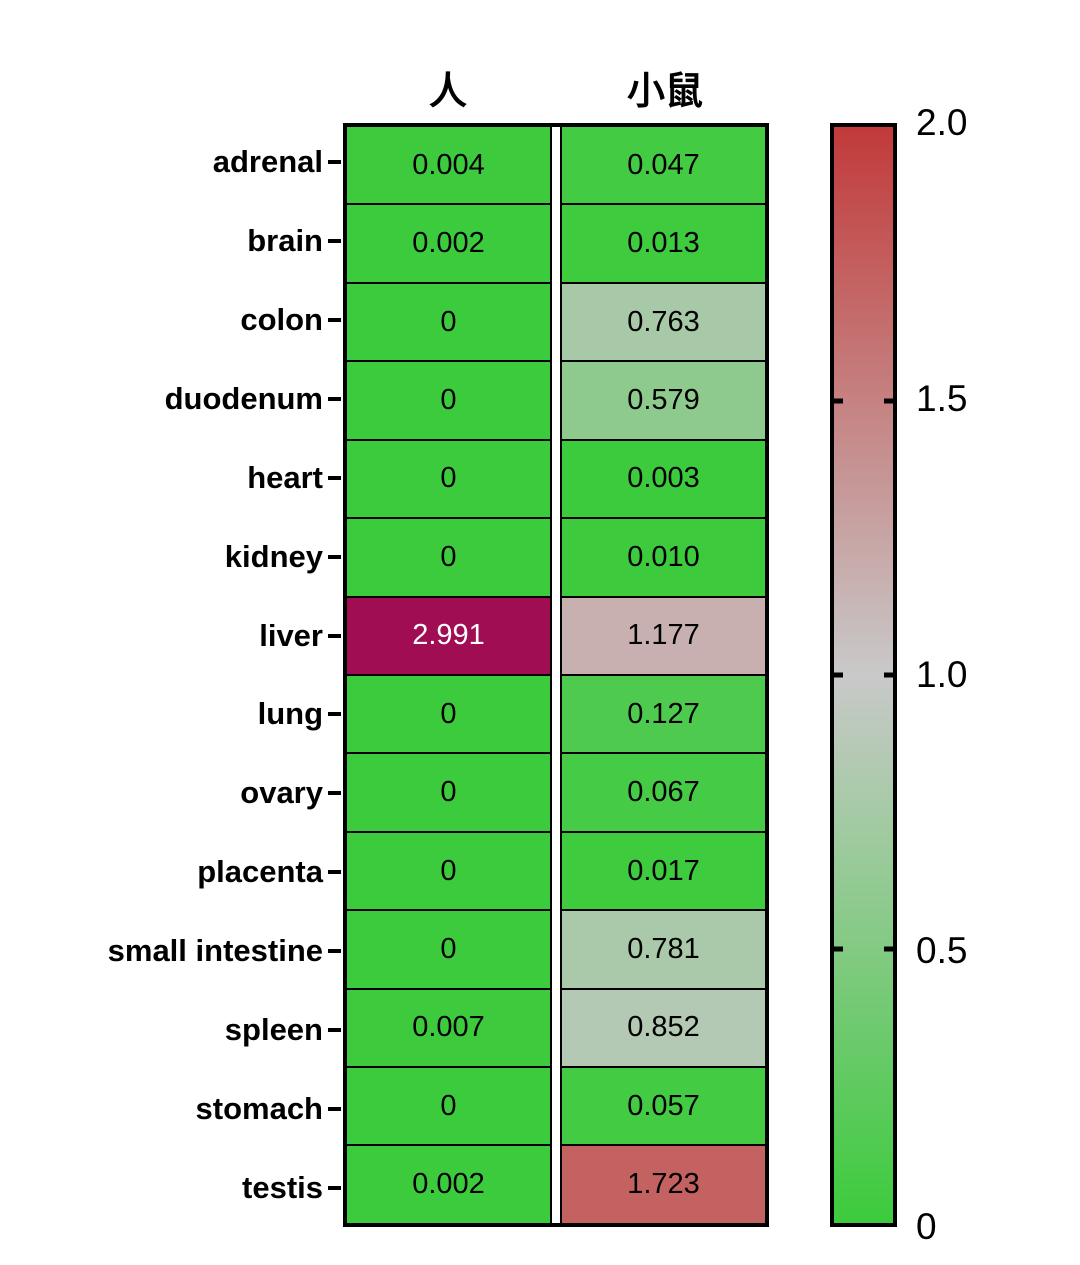 The width and height of the screenshot is (1080, 1265). I want to click on row-label-row: colon, so click(171, 320).